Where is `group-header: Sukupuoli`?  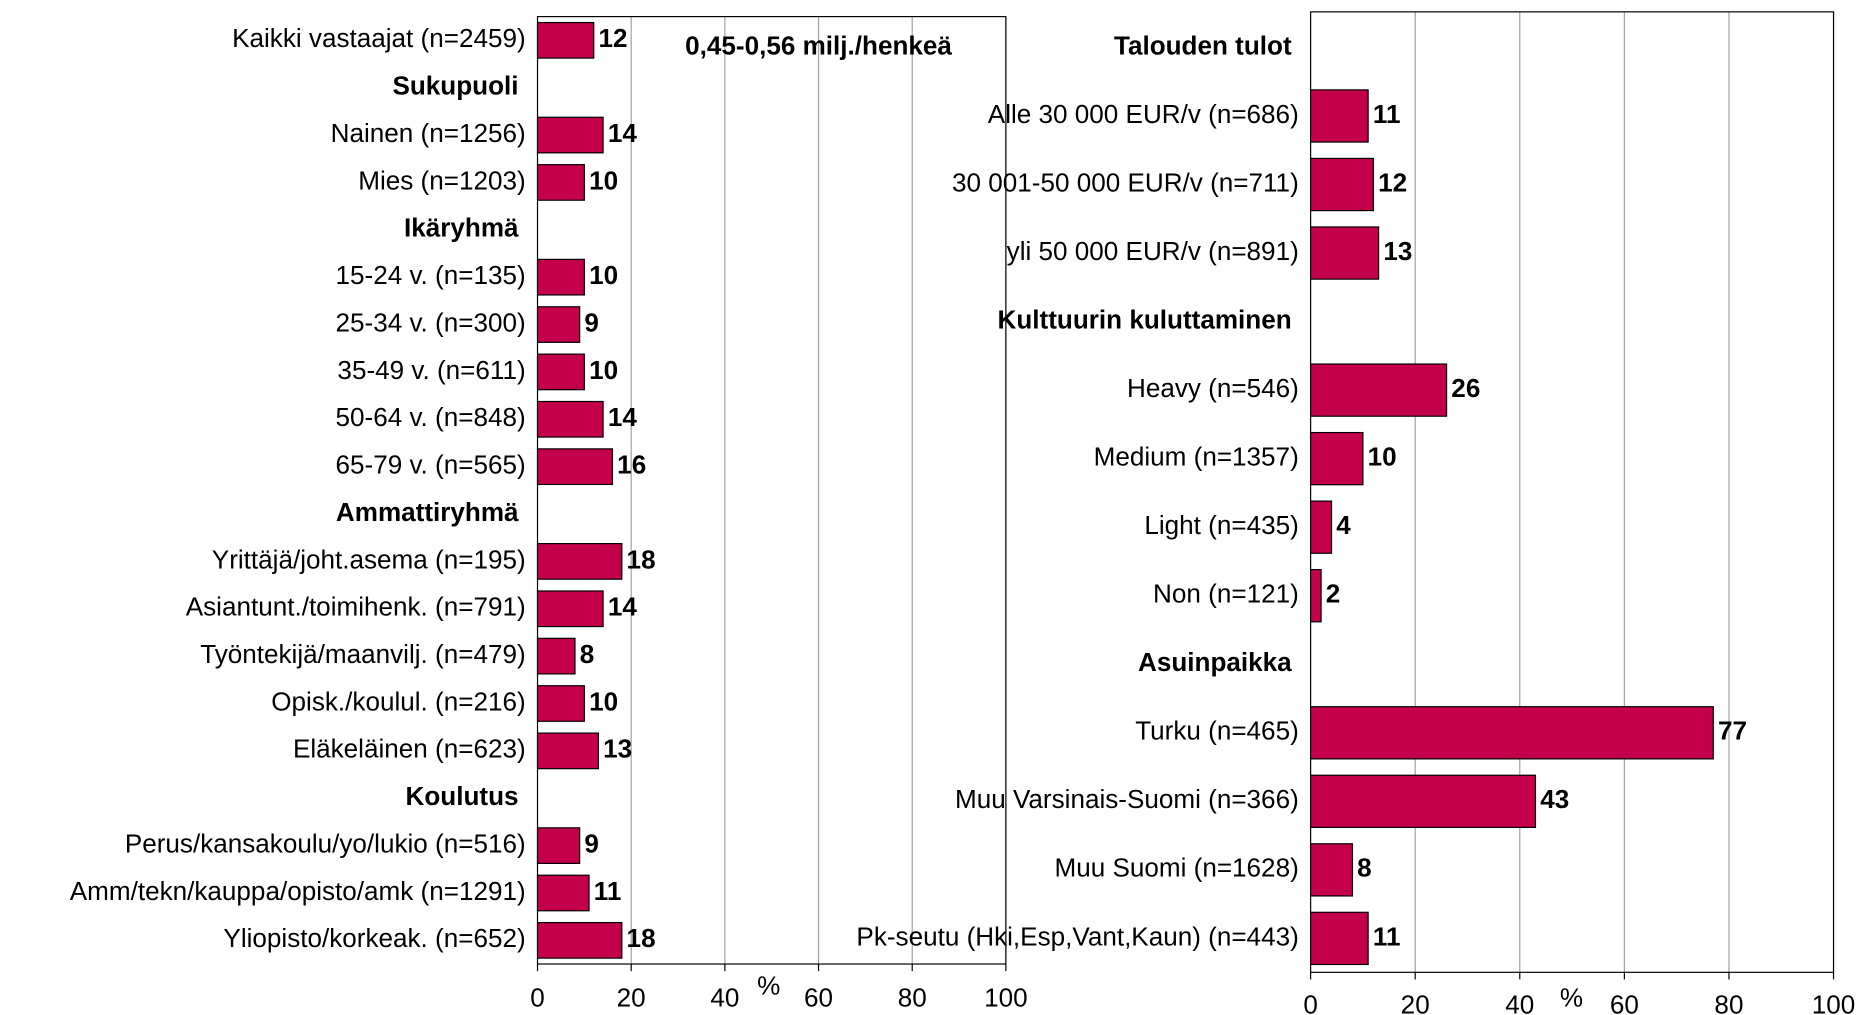
group-header: Sukupuoli is located at coordinates (455, 86).